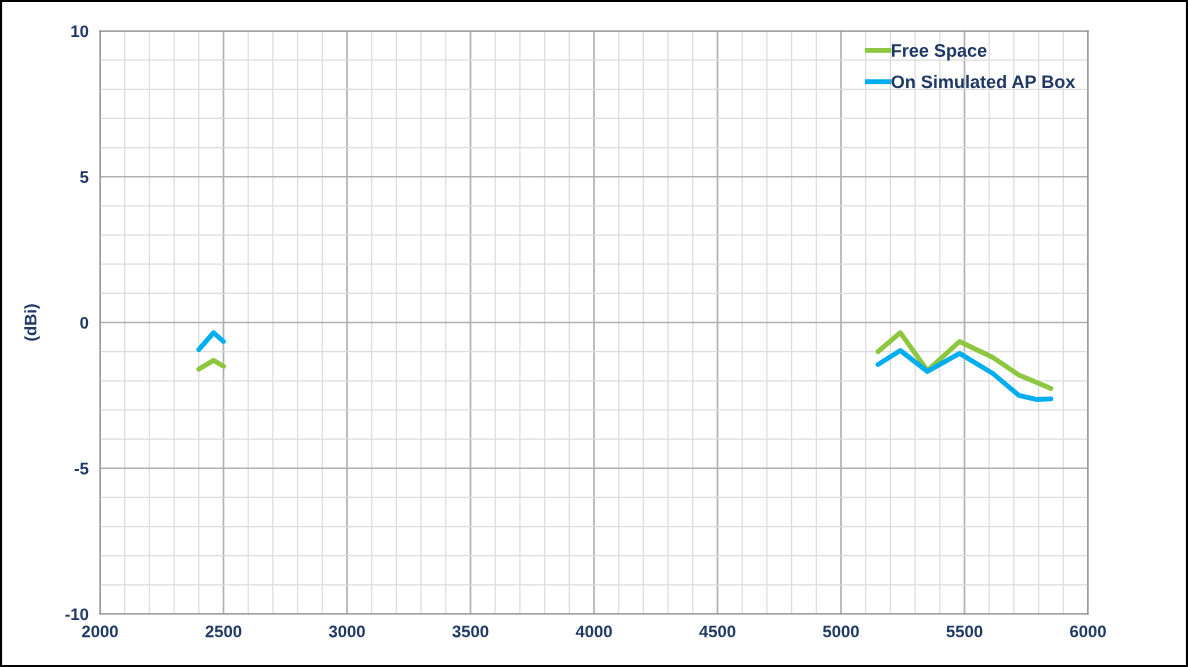  What do you see at coordinates (1088, 631) in the screenshot?
I see `x-tick-label: 6000` at bounding box center [1088, 631].